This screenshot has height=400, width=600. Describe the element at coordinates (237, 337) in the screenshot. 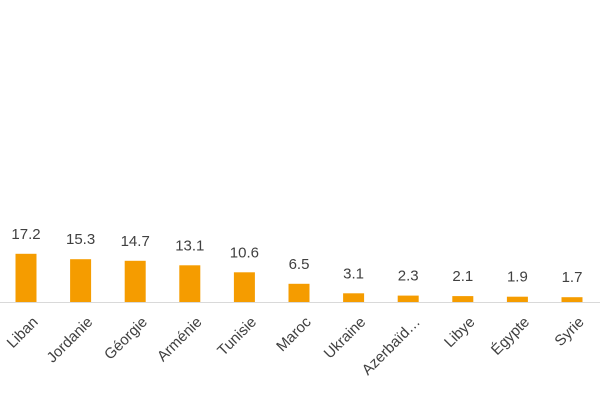

I see `category-label-4: Tunisie` at that location.